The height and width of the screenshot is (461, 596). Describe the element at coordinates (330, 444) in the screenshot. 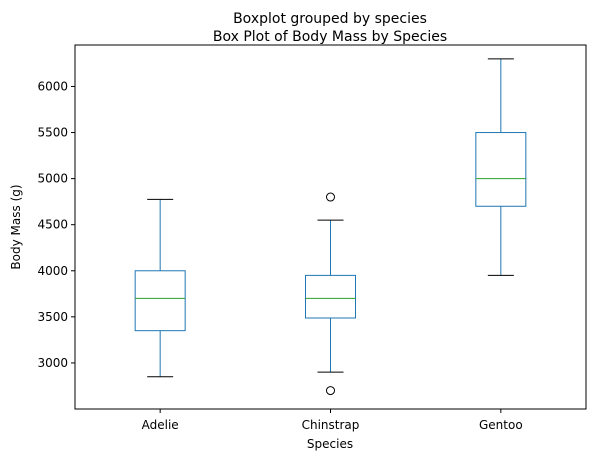

I see `x-axis-label: Species` at that location.